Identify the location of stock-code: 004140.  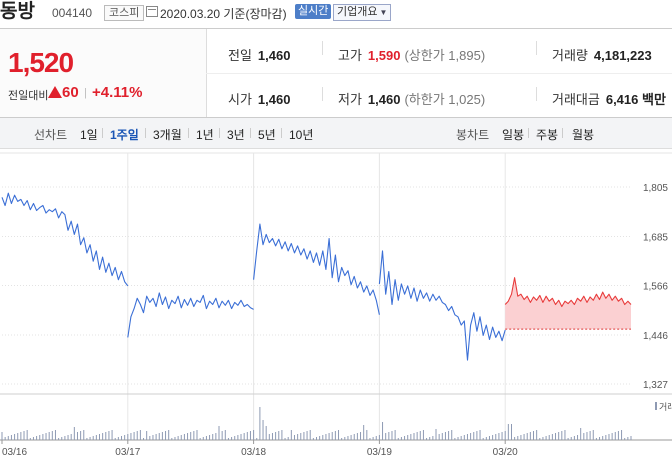
(72, 13).